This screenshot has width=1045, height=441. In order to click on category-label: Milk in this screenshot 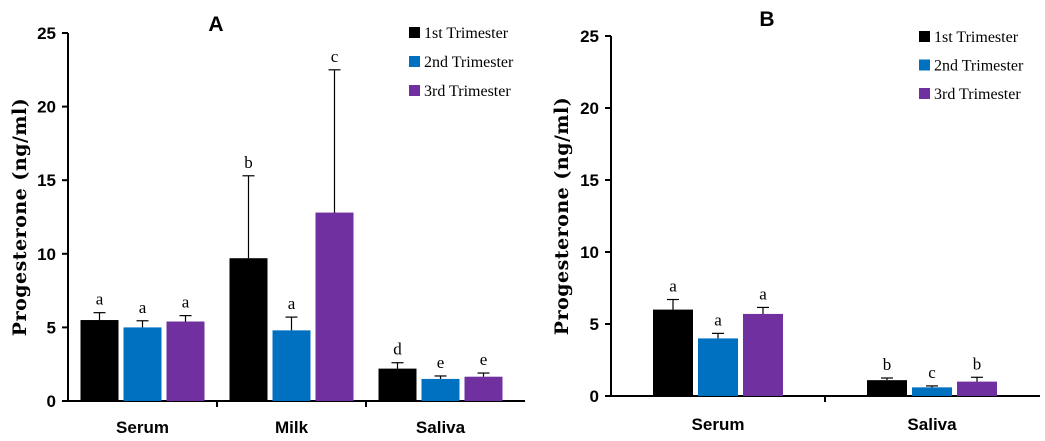, I will do `click(292, 427)`.